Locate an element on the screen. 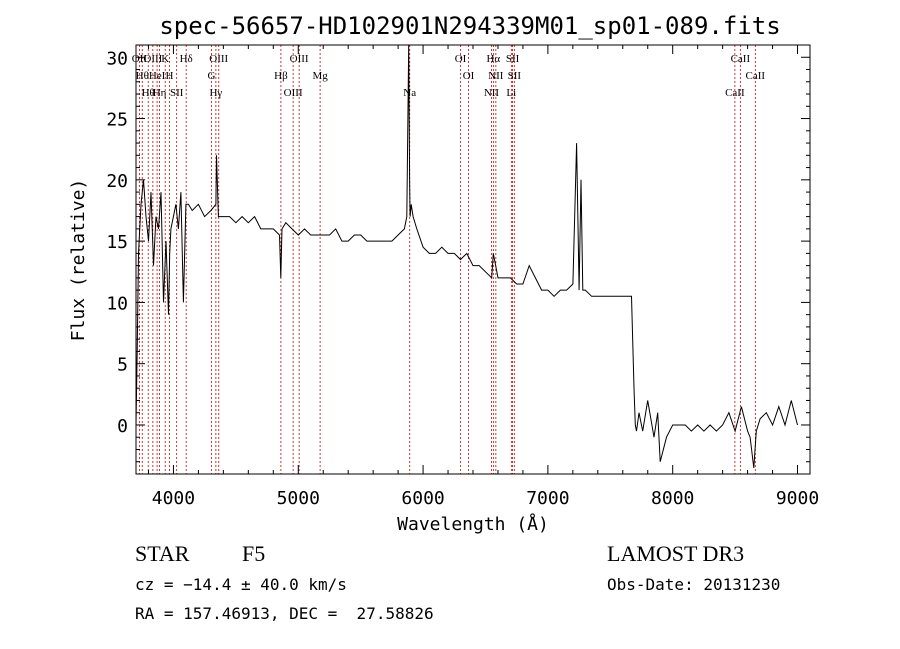  line-label: Hγ is located at coordinates (215, 93).